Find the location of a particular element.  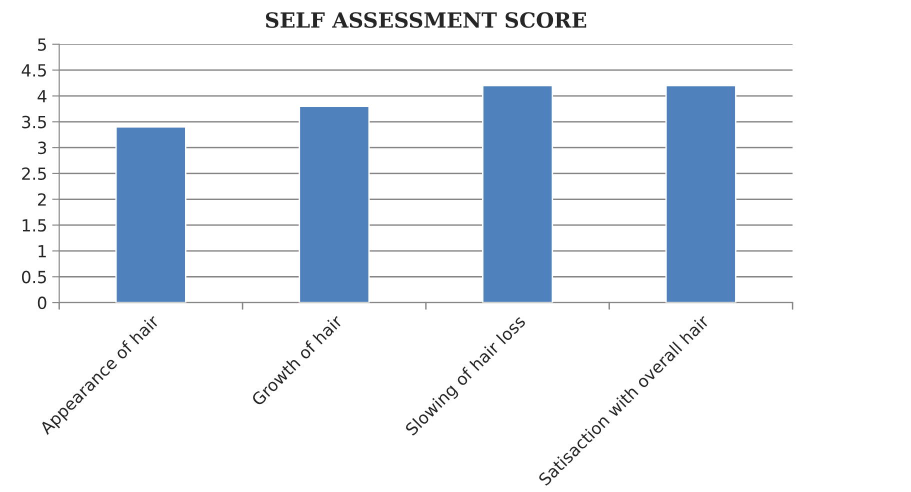

y-tick-label: 0 is located at coordinates (42, 303).